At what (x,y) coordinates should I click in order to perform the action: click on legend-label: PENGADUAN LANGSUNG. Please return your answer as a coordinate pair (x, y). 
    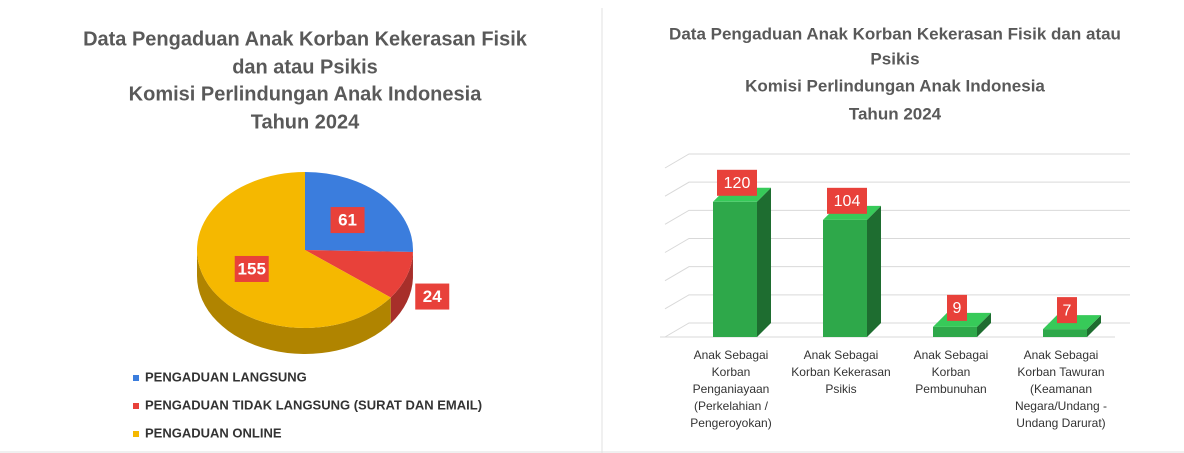
    Looking at the image, I should click on (226, 376).